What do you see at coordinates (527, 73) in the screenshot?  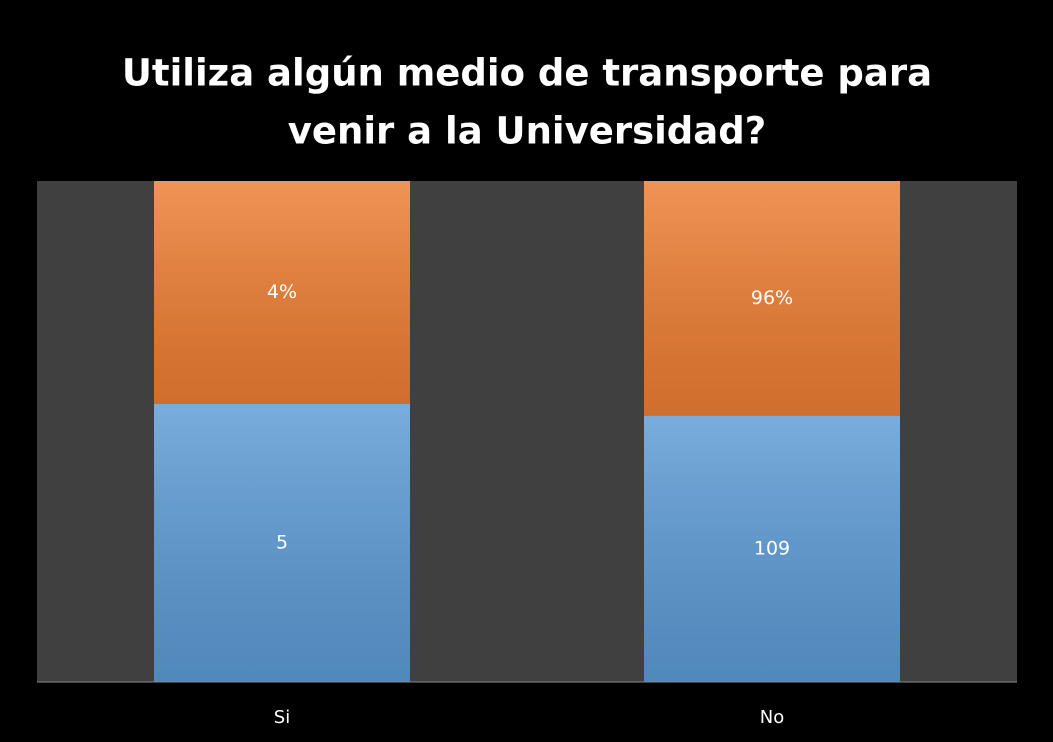 I see `chart-title: Utiliza algún medio de transporte para` at bounding box center [527, 73].